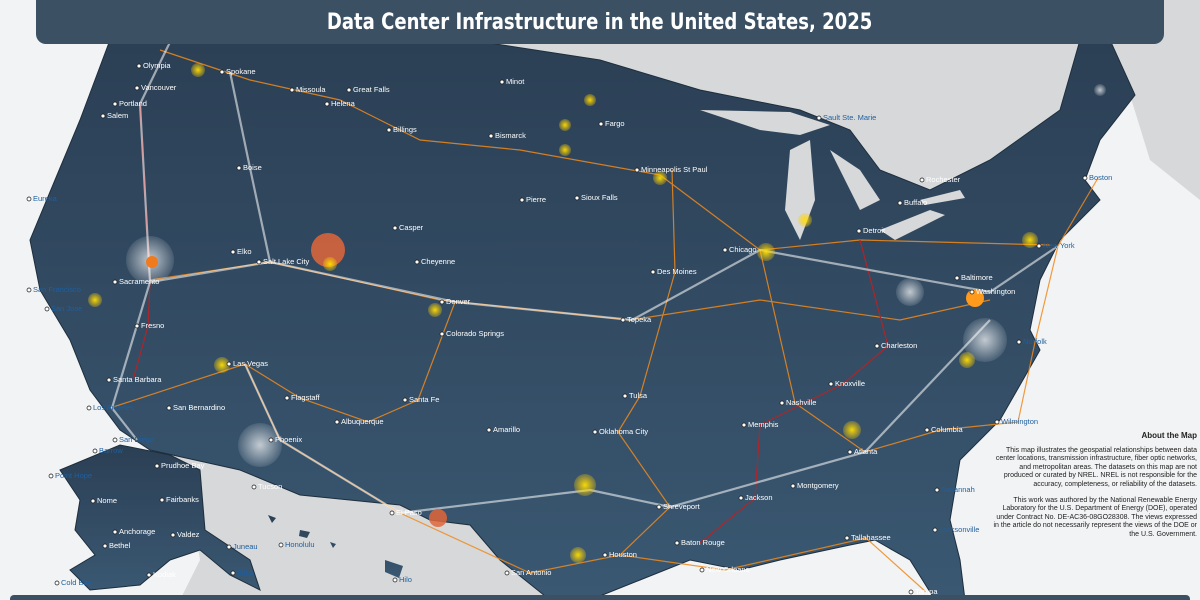 Image resolution: width=1200 pixels, height=600 pixels. I want to click on city-label: Chicago, so click(743, 249).